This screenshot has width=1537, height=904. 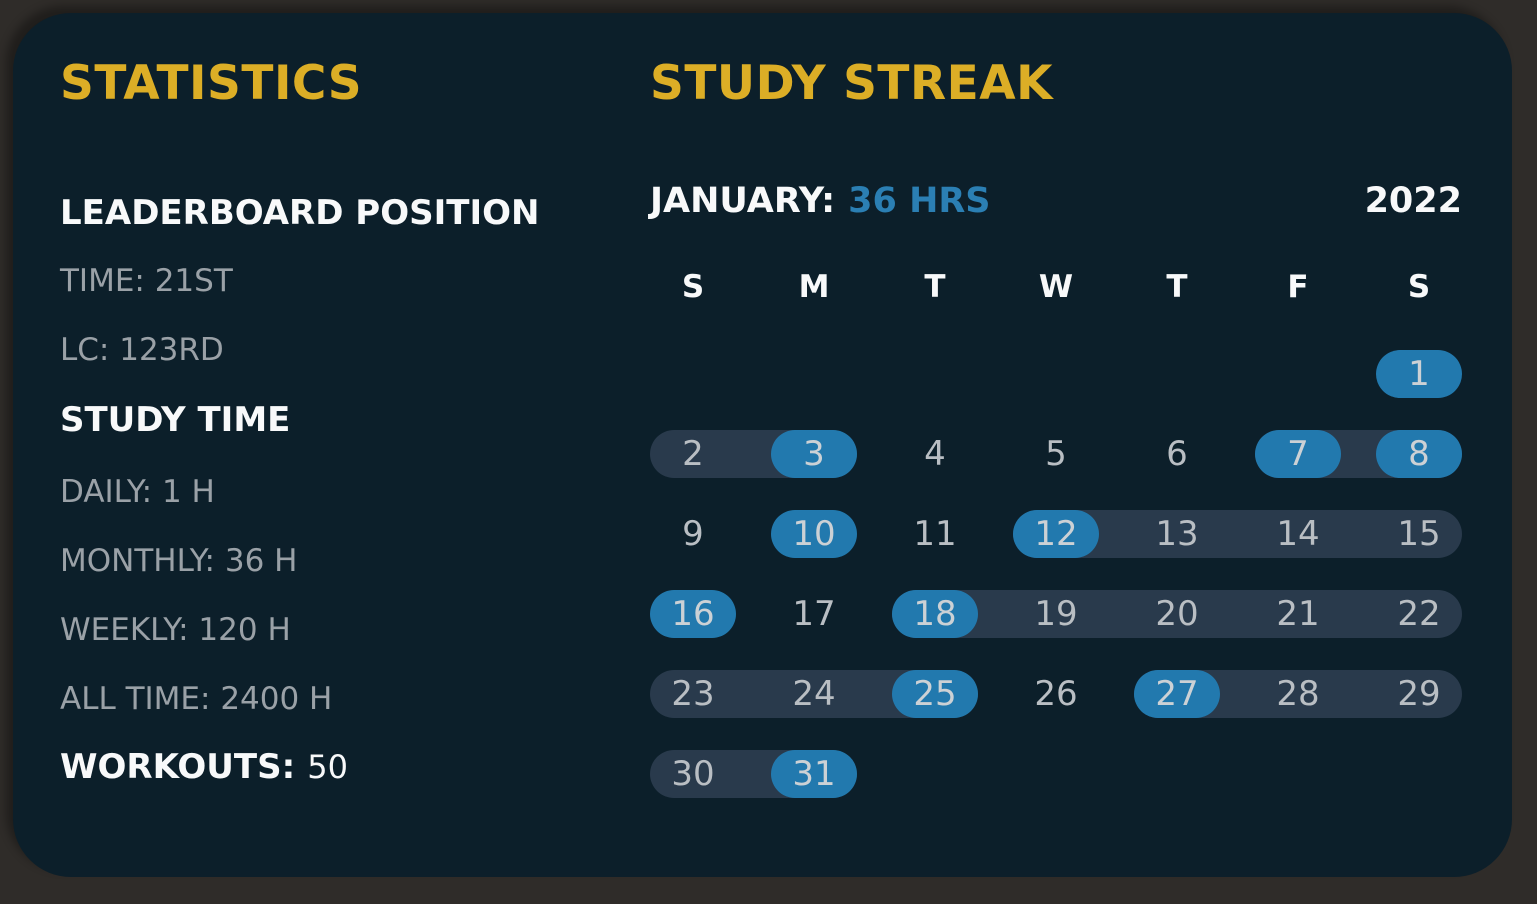 What do you see at coordinates (814, 454) in the screenshot?
I see `calendar-day-3: 3` at bounding box center [814, 454].